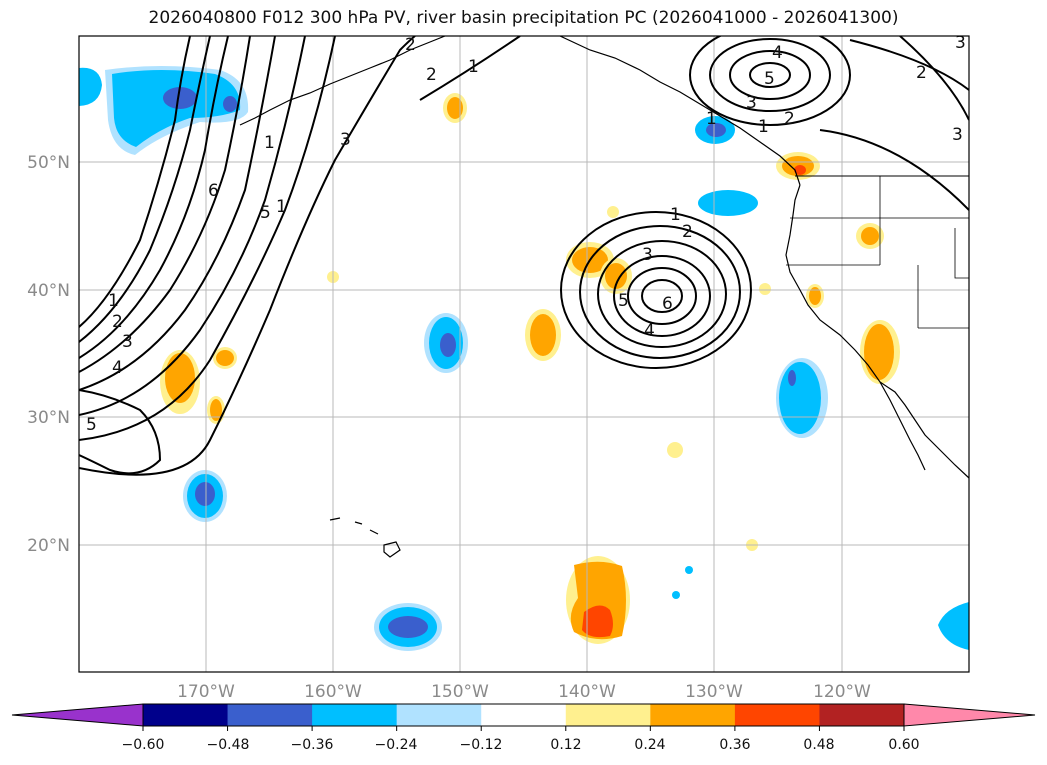 This screenshot has height=765, width=1047. I want to click on state-boundaries, so click(877, 252).